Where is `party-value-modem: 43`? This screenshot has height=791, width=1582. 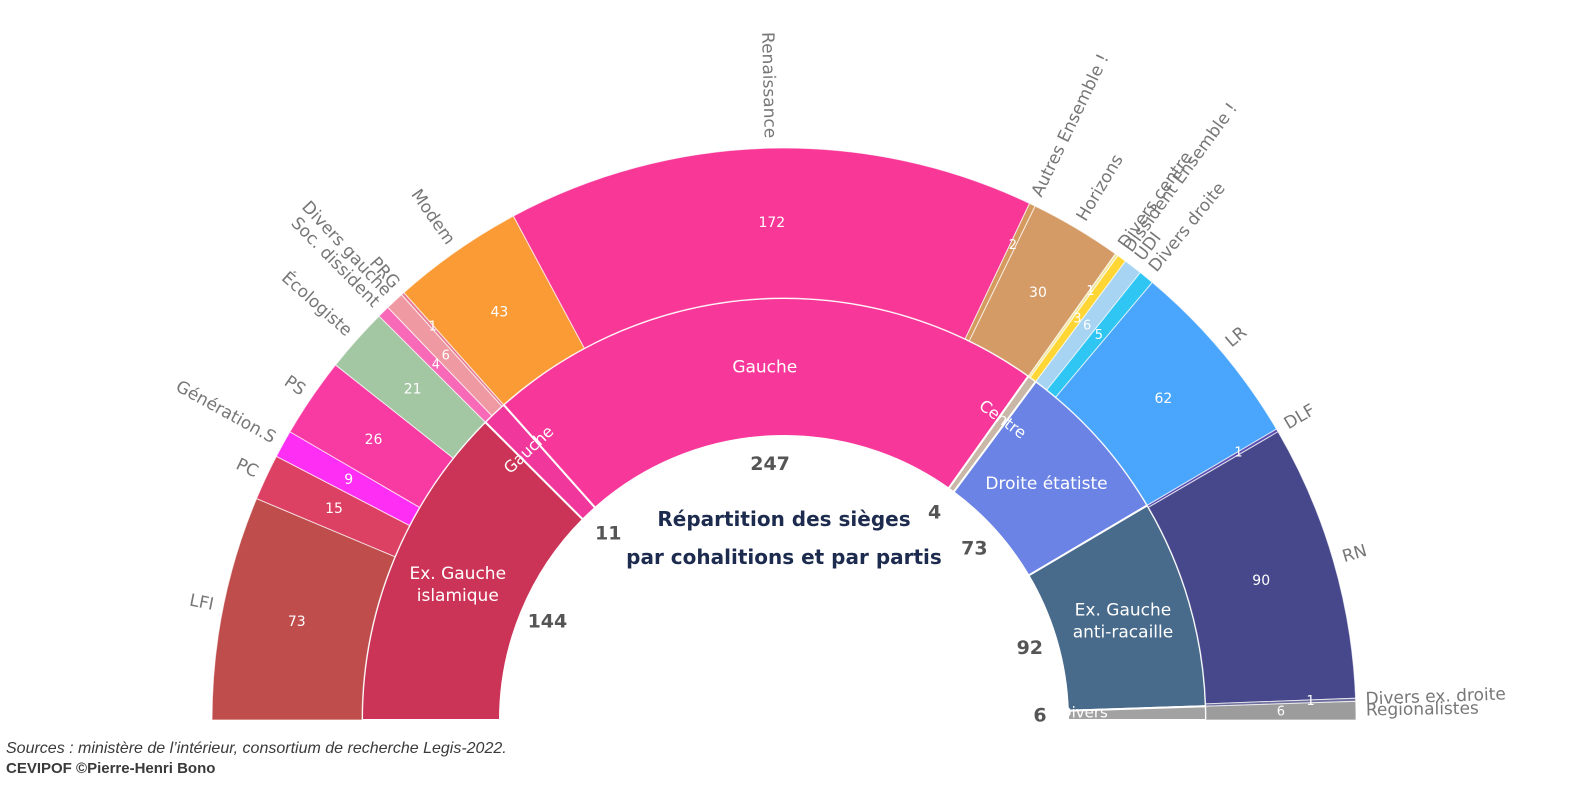 party-value-modem: 43 is located at coordinates (499, 313).